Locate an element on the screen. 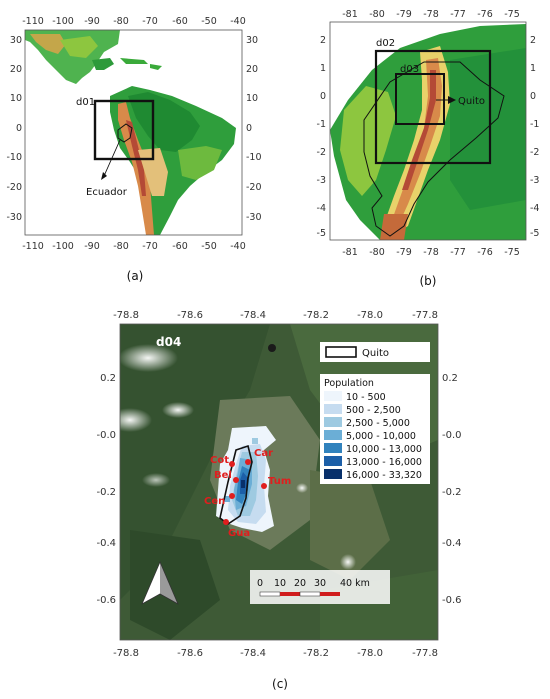  c-bottom-tick: -78.6 is located at coordinates (190, 653).